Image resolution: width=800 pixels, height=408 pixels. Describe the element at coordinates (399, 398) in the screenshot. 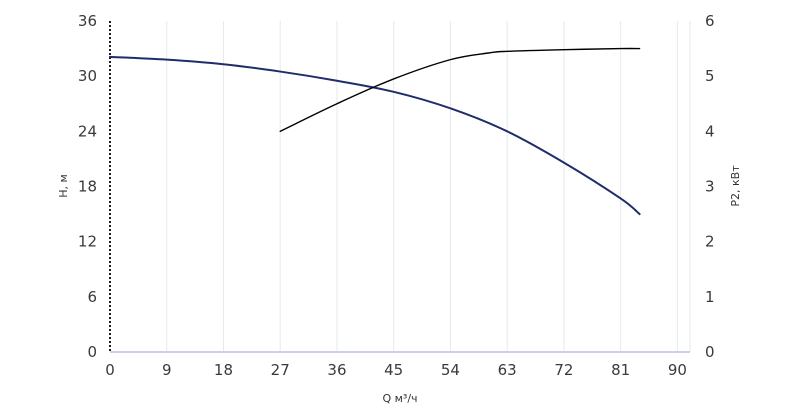

I see `x-axis-label: Q м³/ч` at that location.